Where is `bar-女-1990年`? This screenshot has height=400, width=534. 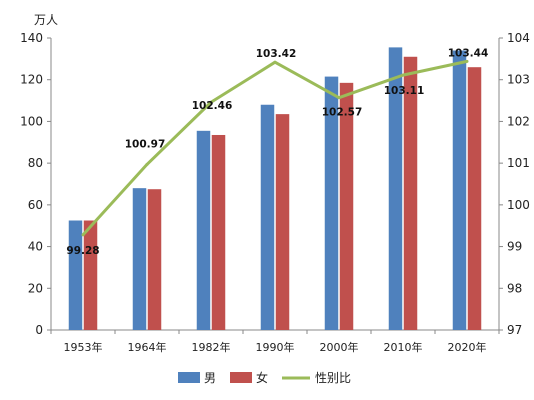 bar-女-1990年 is located at coordinates (282, 222).